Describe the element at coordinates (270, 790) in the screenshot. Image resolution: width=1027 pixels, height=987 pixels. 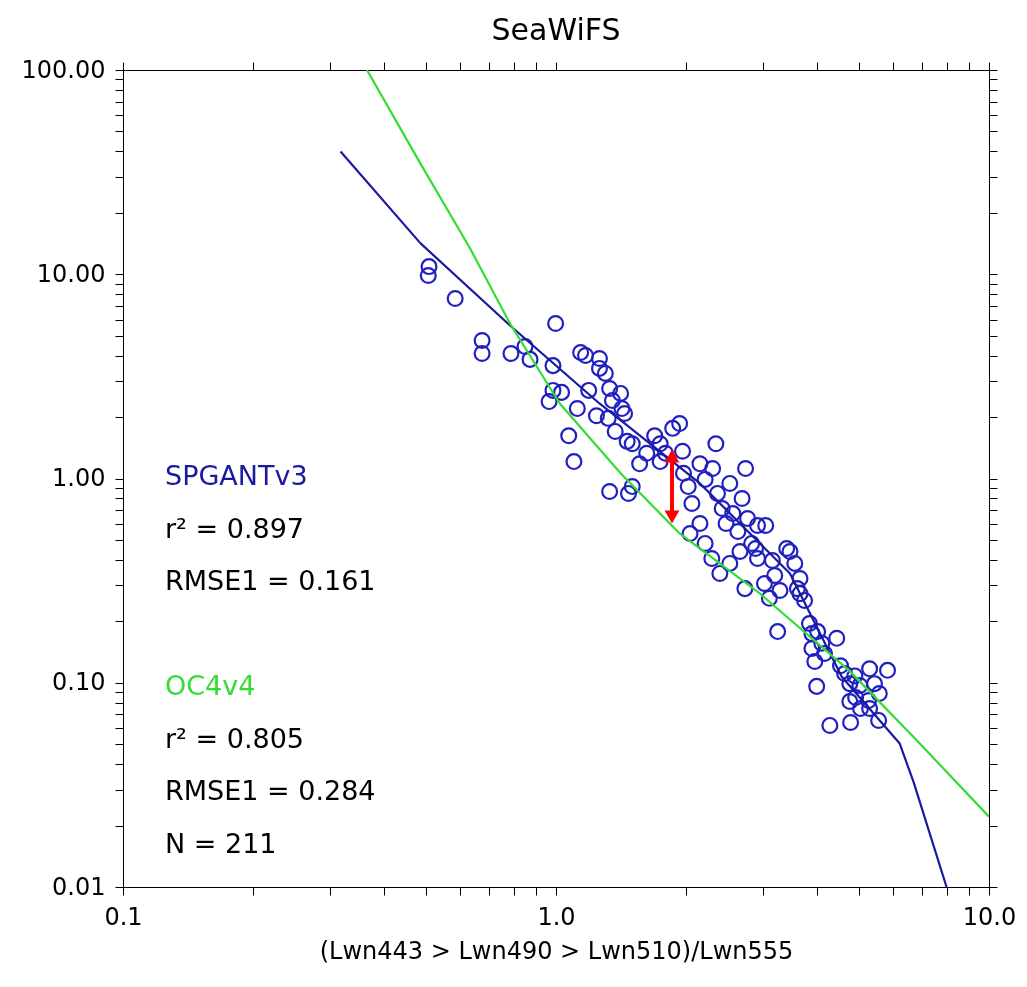
I see `annotation: RMSE1 = 0.284` at that location.